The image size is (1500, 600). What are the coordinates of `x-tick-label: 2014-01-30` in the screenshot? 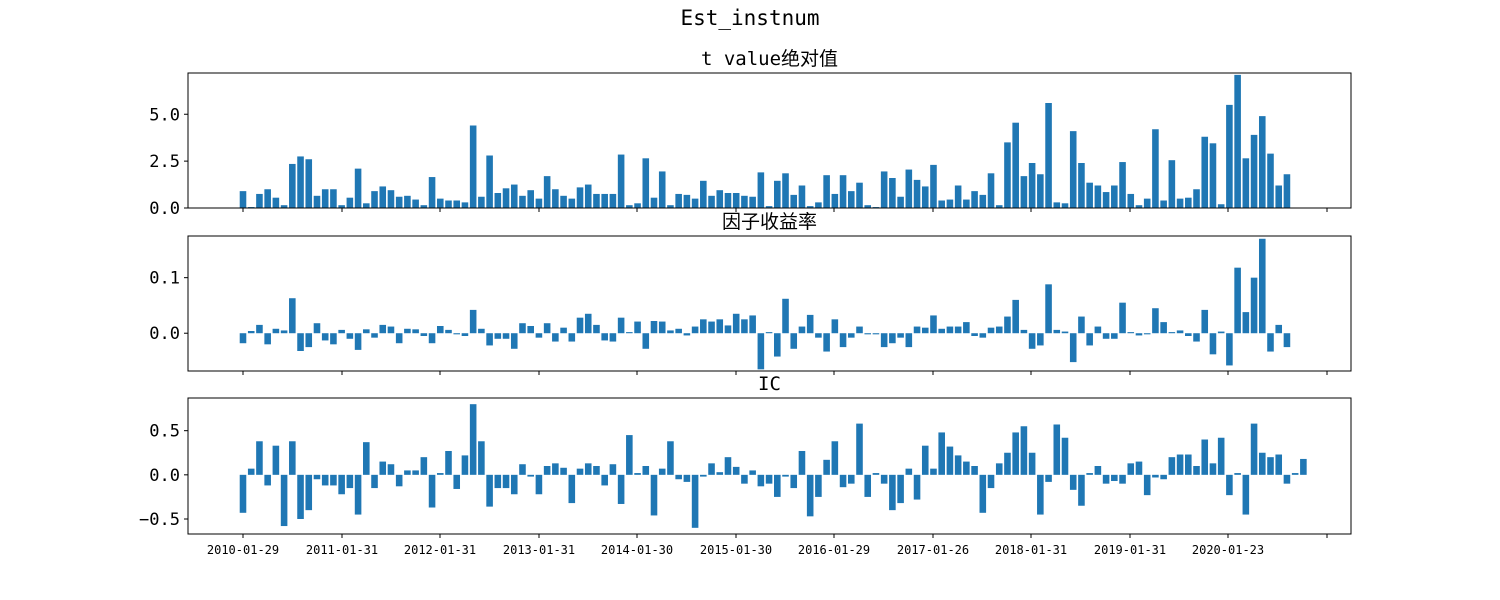 It's located at (637, 550).